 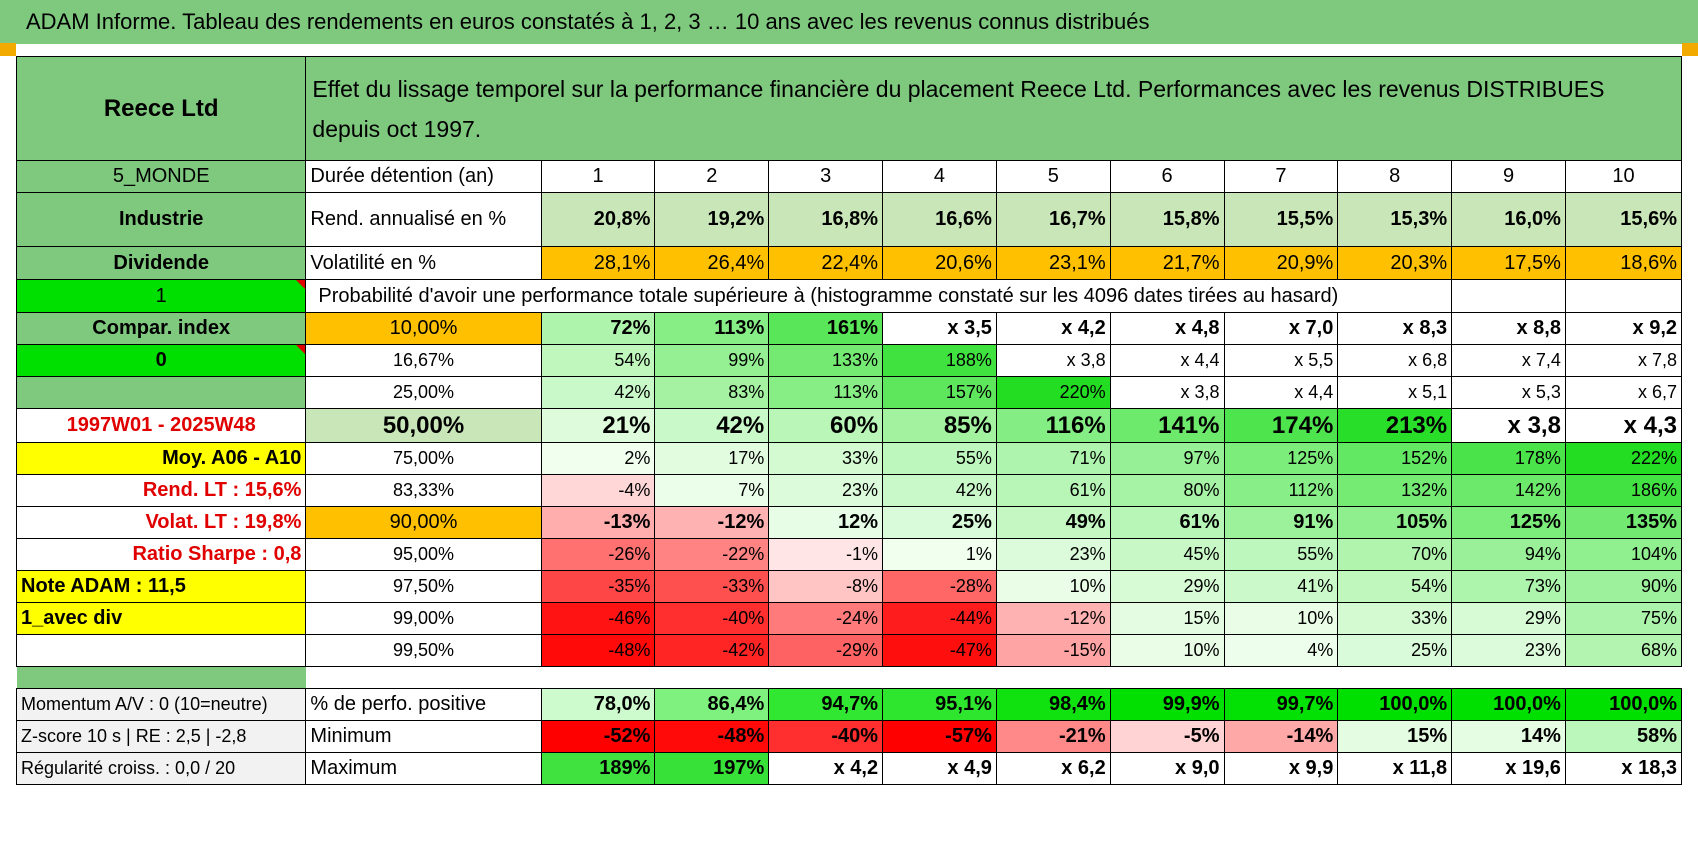 I want to click on prob-cell: 42%, so click(x=939, y=490).